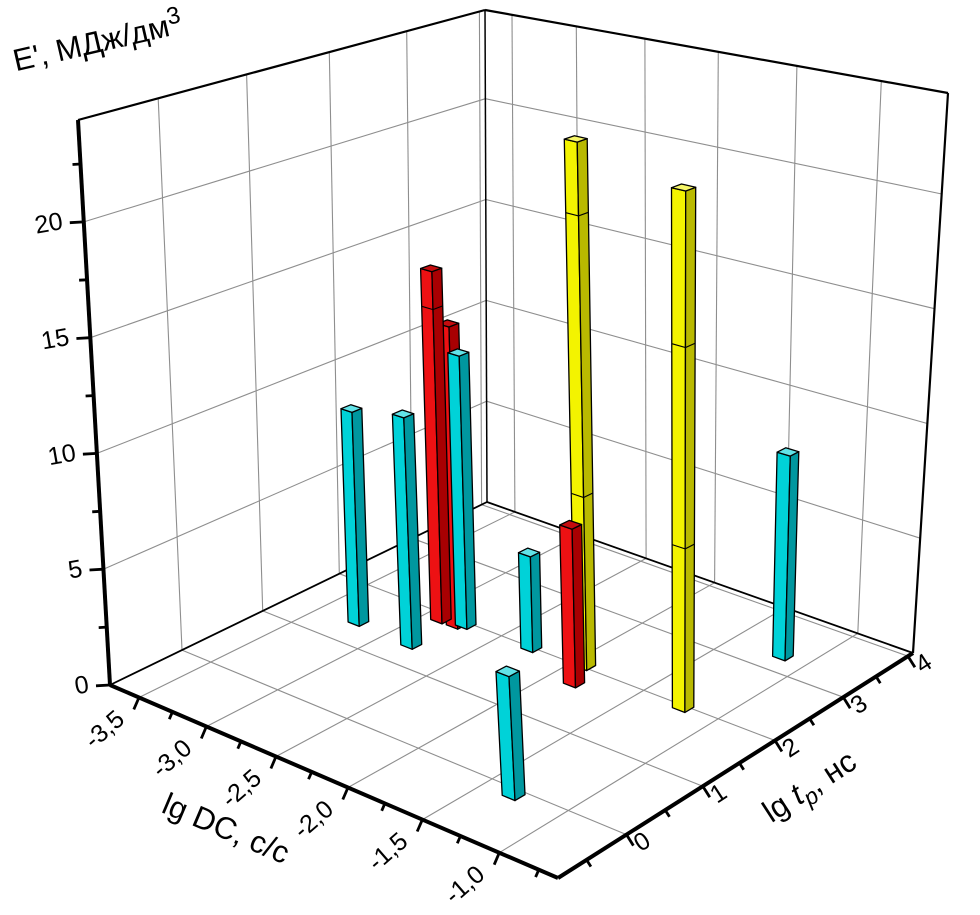  Describe the element at coordinates (171, 758) in the screenshot. I see `x-axis-tick-label: -3,0` at that location.